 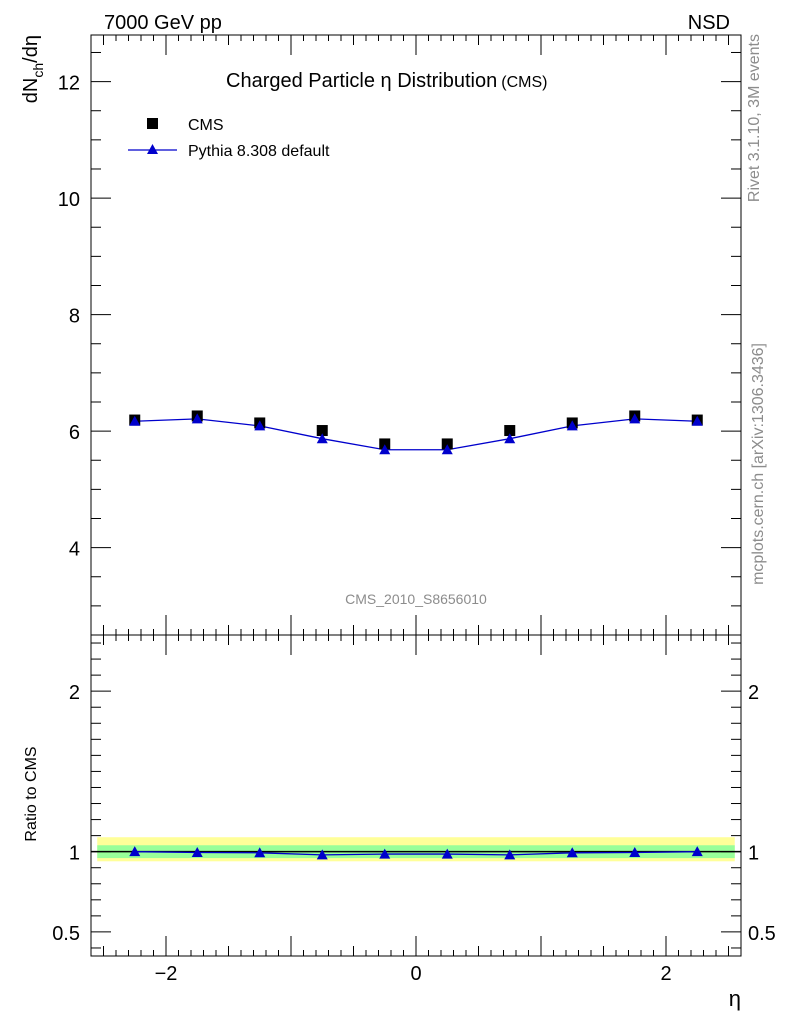 What do you see at coordinates (74, 550) in the screenshot?
I see `main-y-tick-label: 4` at bounding box center [74, 550].